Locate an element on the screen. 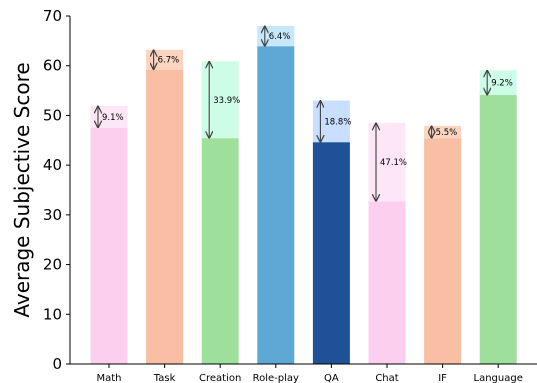 Image resolution: width=537 pixels, height=383 pixels. x-tick-label-task: Task is located at coordinates (164, 378).